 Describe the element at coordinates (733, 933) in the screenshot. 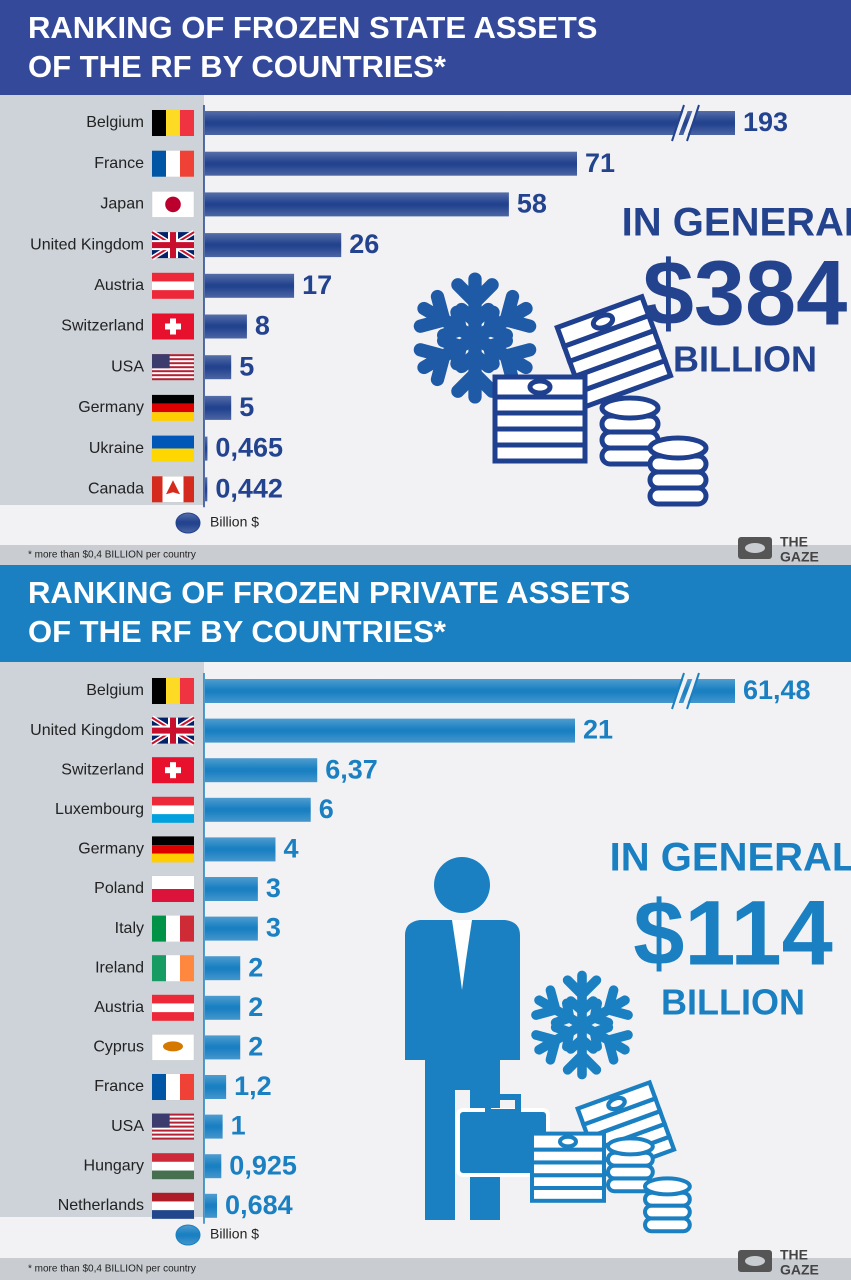

I see `total-annotation: $114` at that location.